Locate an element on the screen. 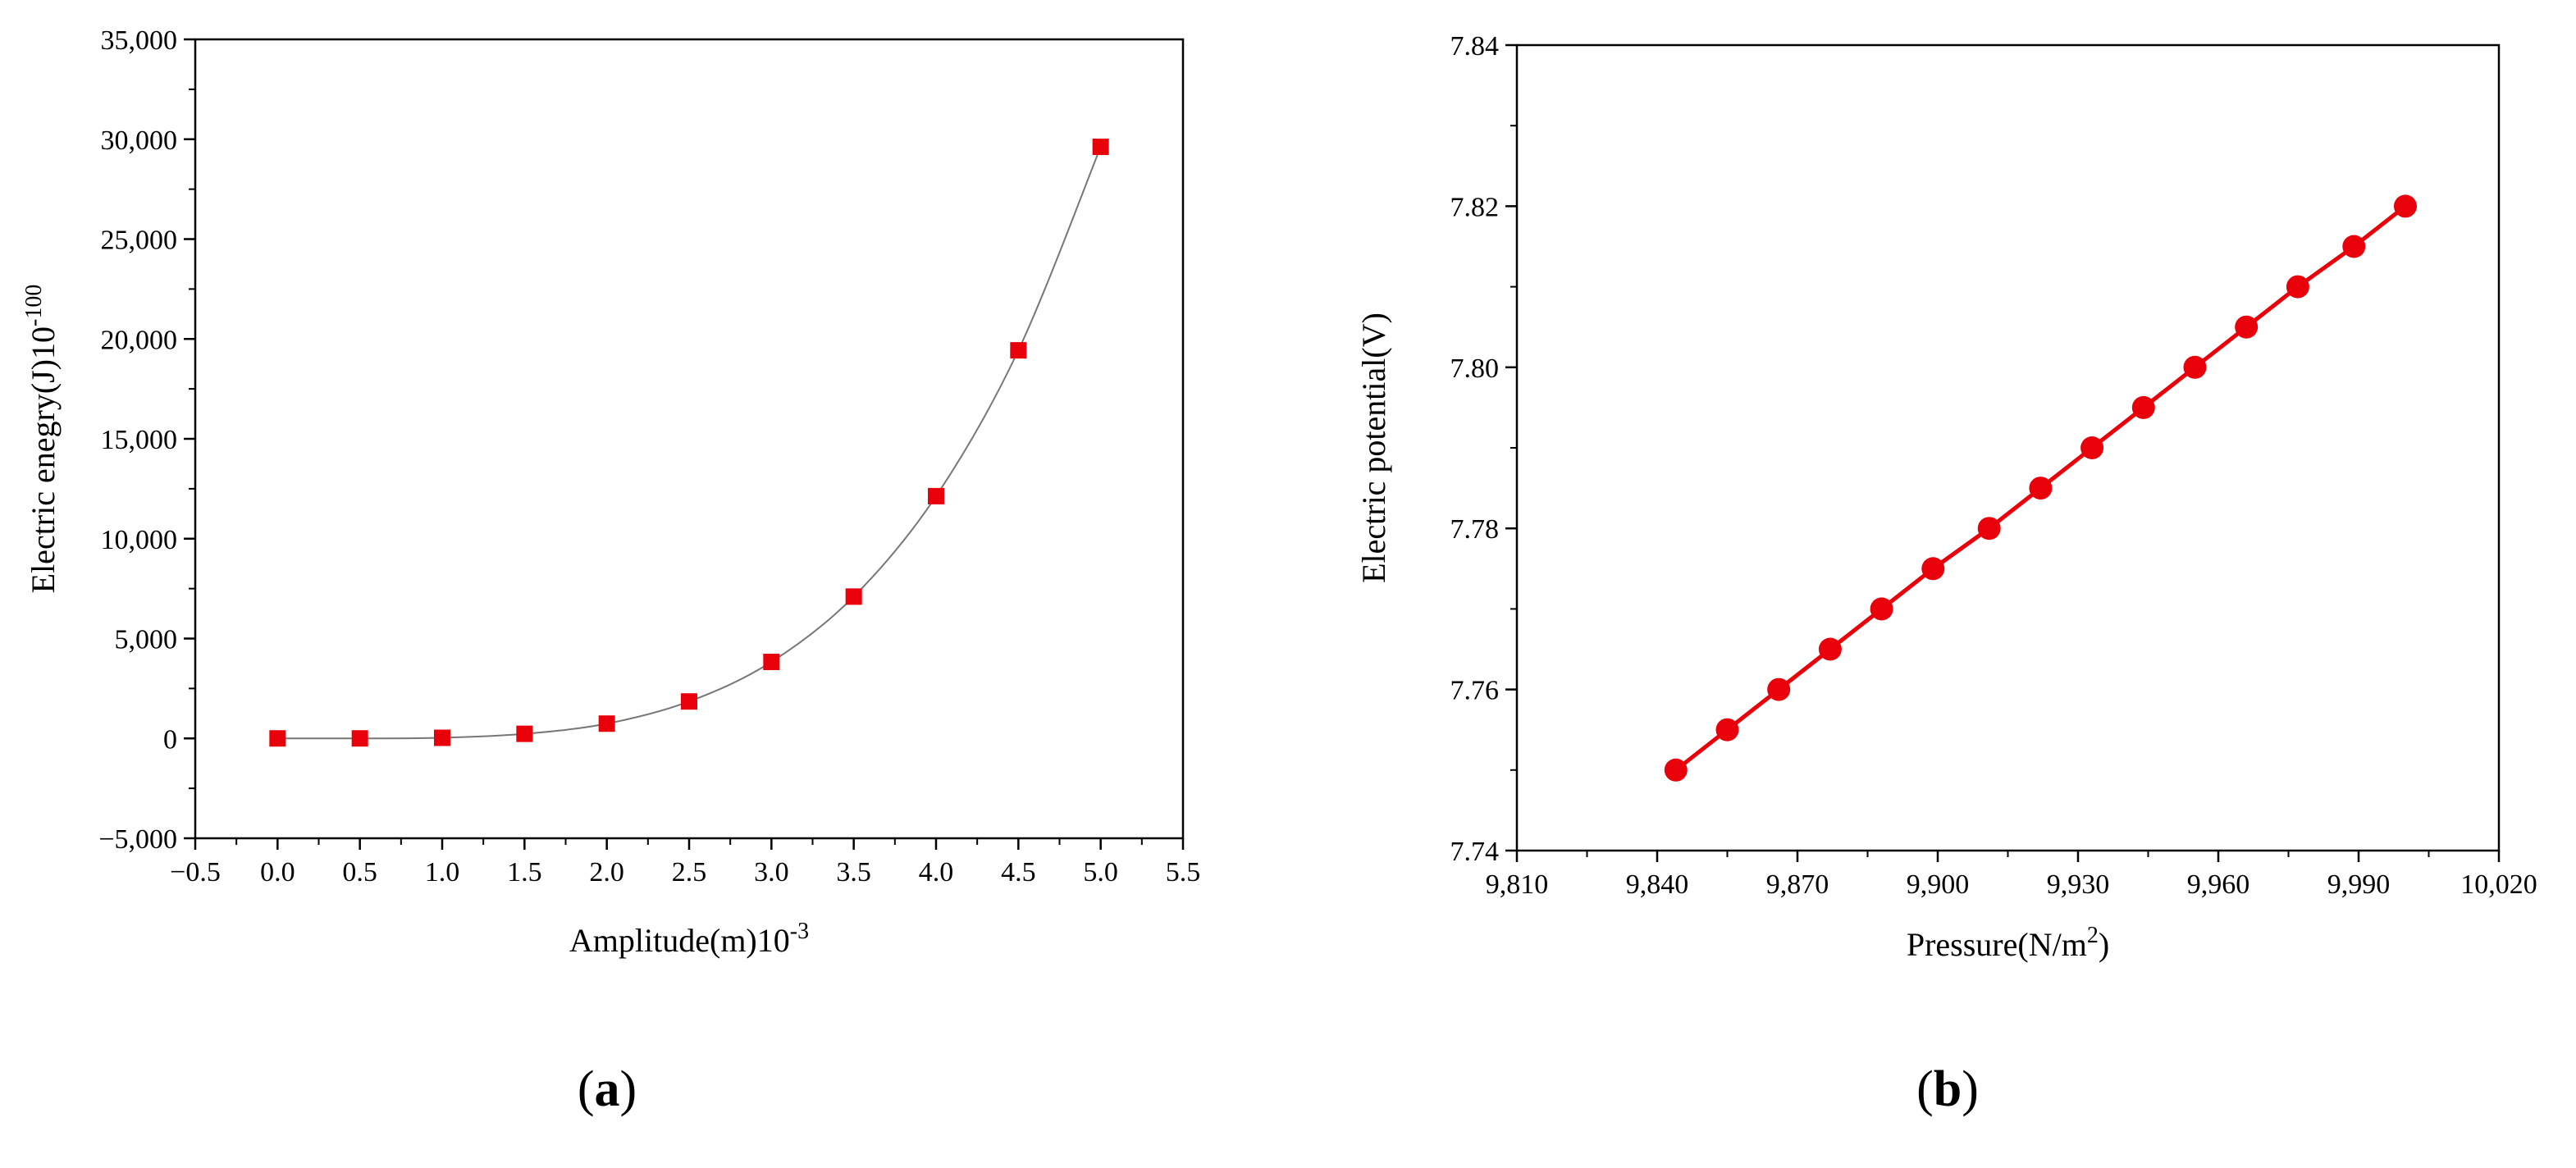  x-axis-label-suffix: ) is located at coordinates (2104, 944).